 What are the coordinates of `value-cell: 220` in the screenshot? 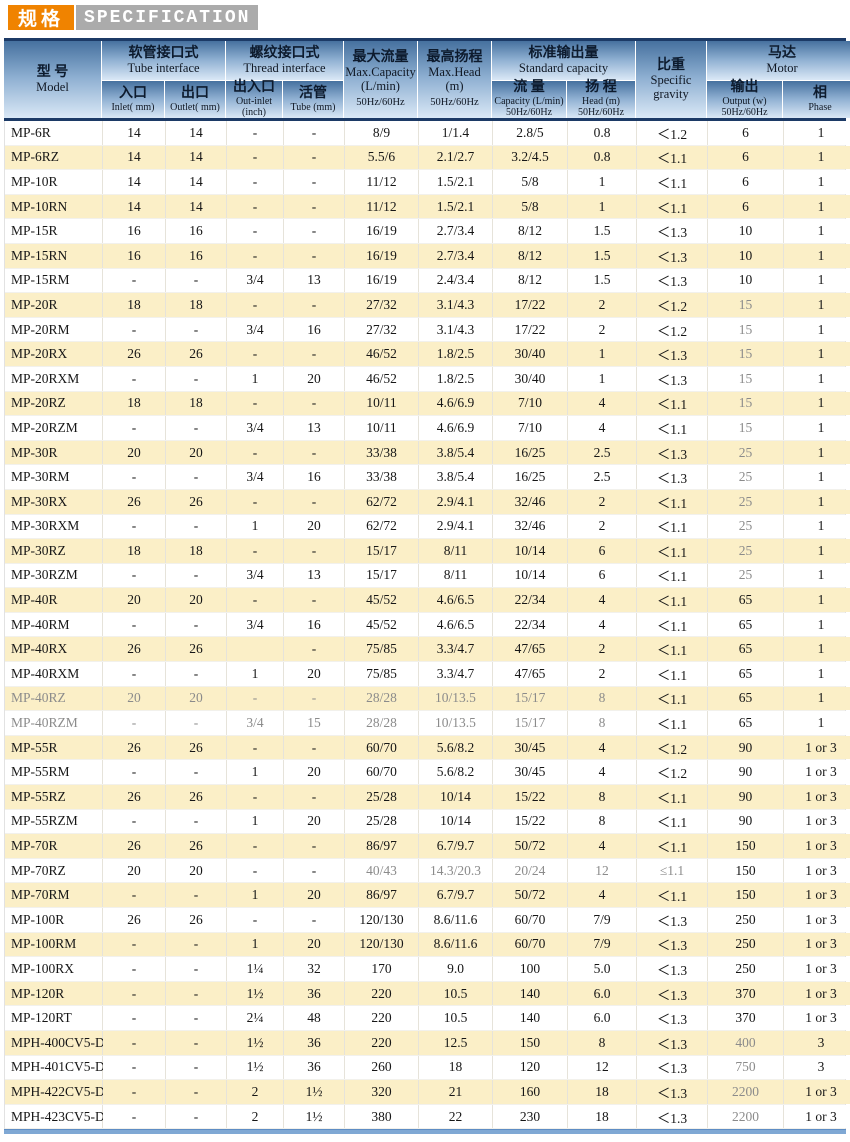 It's located at (381, 1042).